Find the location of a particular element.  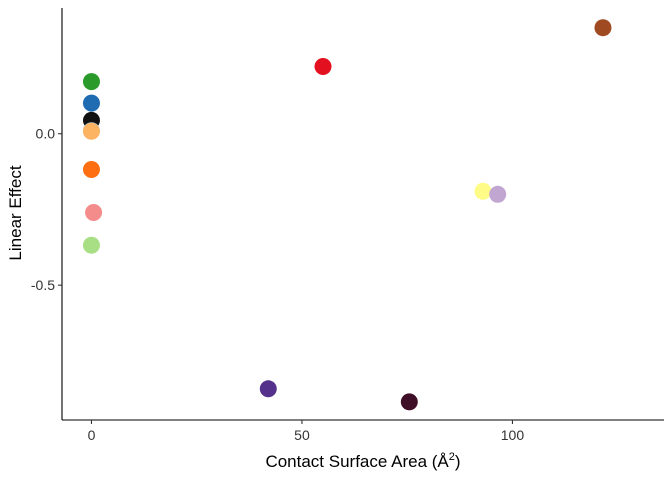

y-tick-label: 0.0 is located at coordinates (46, 134).